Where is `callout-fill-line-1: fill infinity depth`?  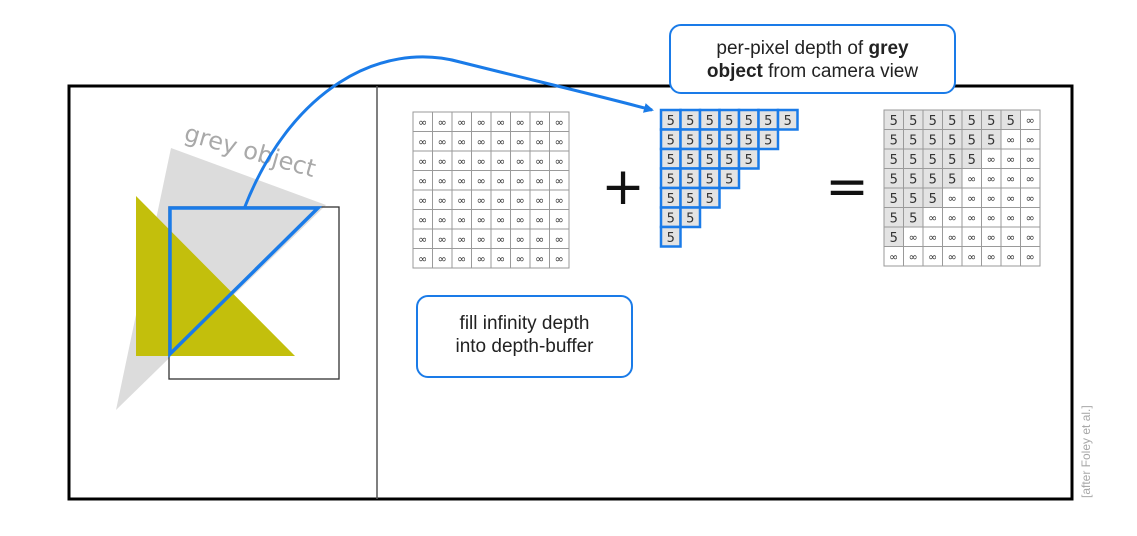
callout-fill-line-1: fill infinity depth is located at coordinates (524, 323).